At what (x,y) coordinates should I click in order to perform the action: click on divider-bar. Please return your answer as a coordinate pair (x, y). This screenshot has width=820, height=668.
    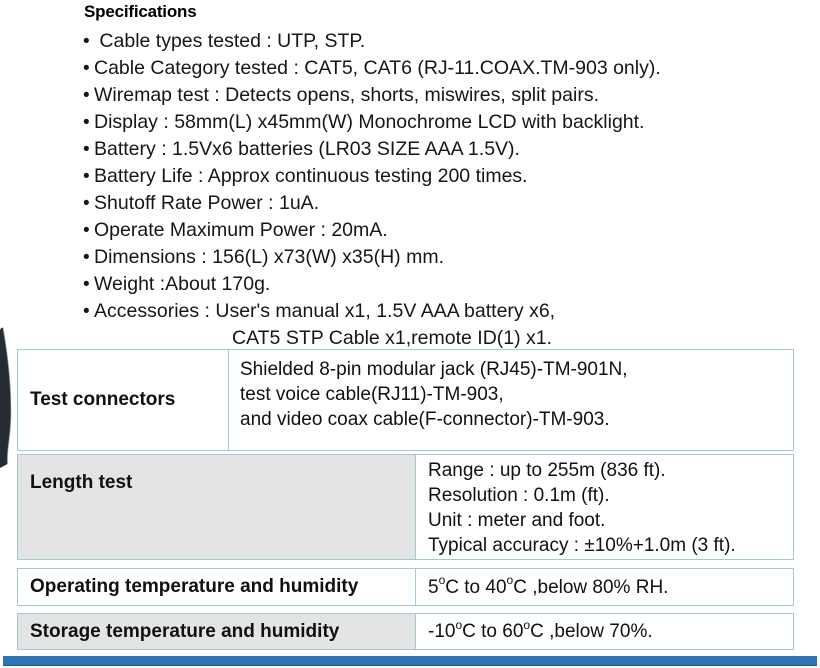
    Looking at the image, I should click on (410, 661).